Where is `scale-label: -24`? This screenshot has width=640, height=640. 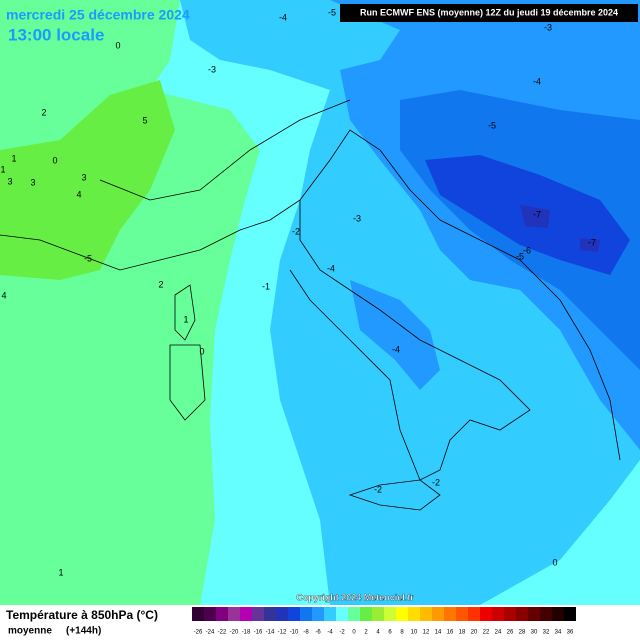
scale-label: -24 is located at coordinates (210, 633).